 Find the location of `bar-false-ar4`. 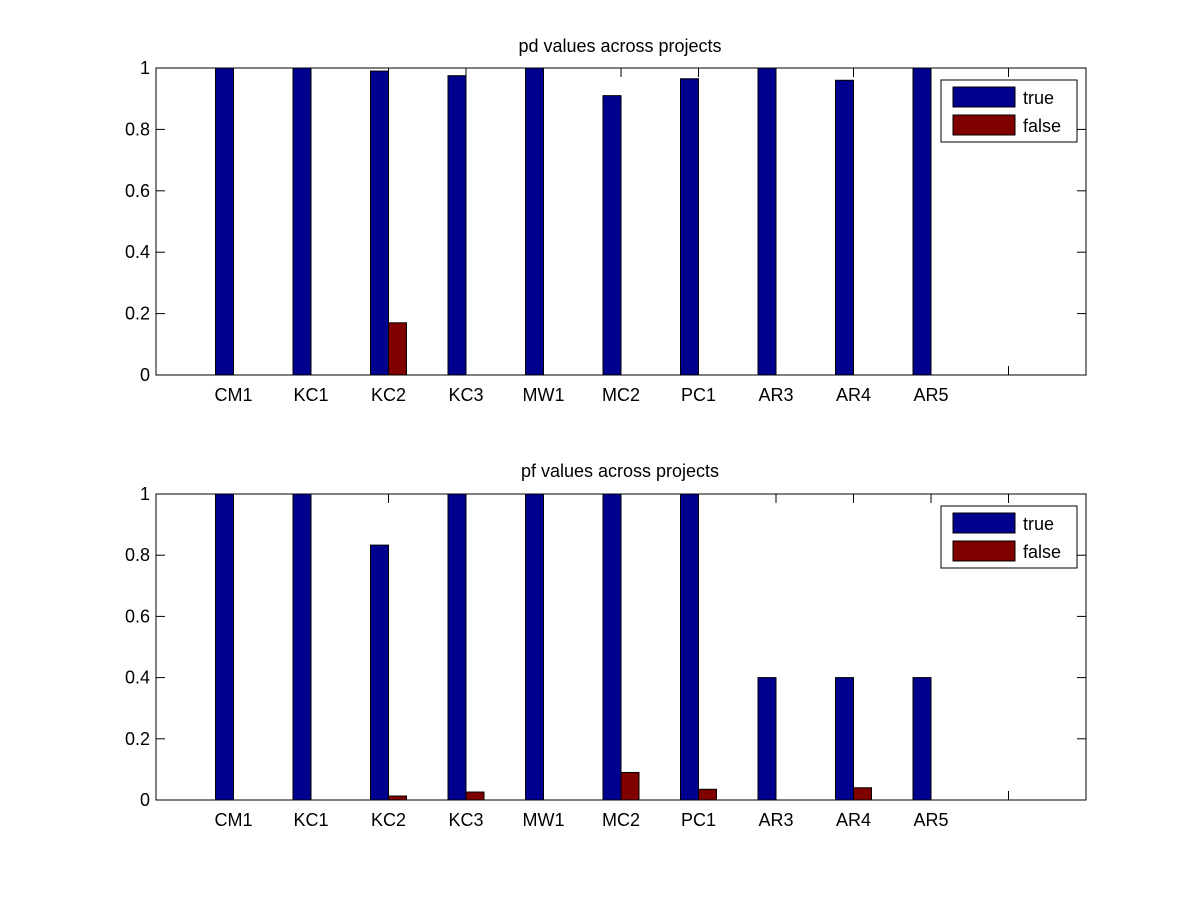

bar-false-ar4 is located at coordinates (862, 794).